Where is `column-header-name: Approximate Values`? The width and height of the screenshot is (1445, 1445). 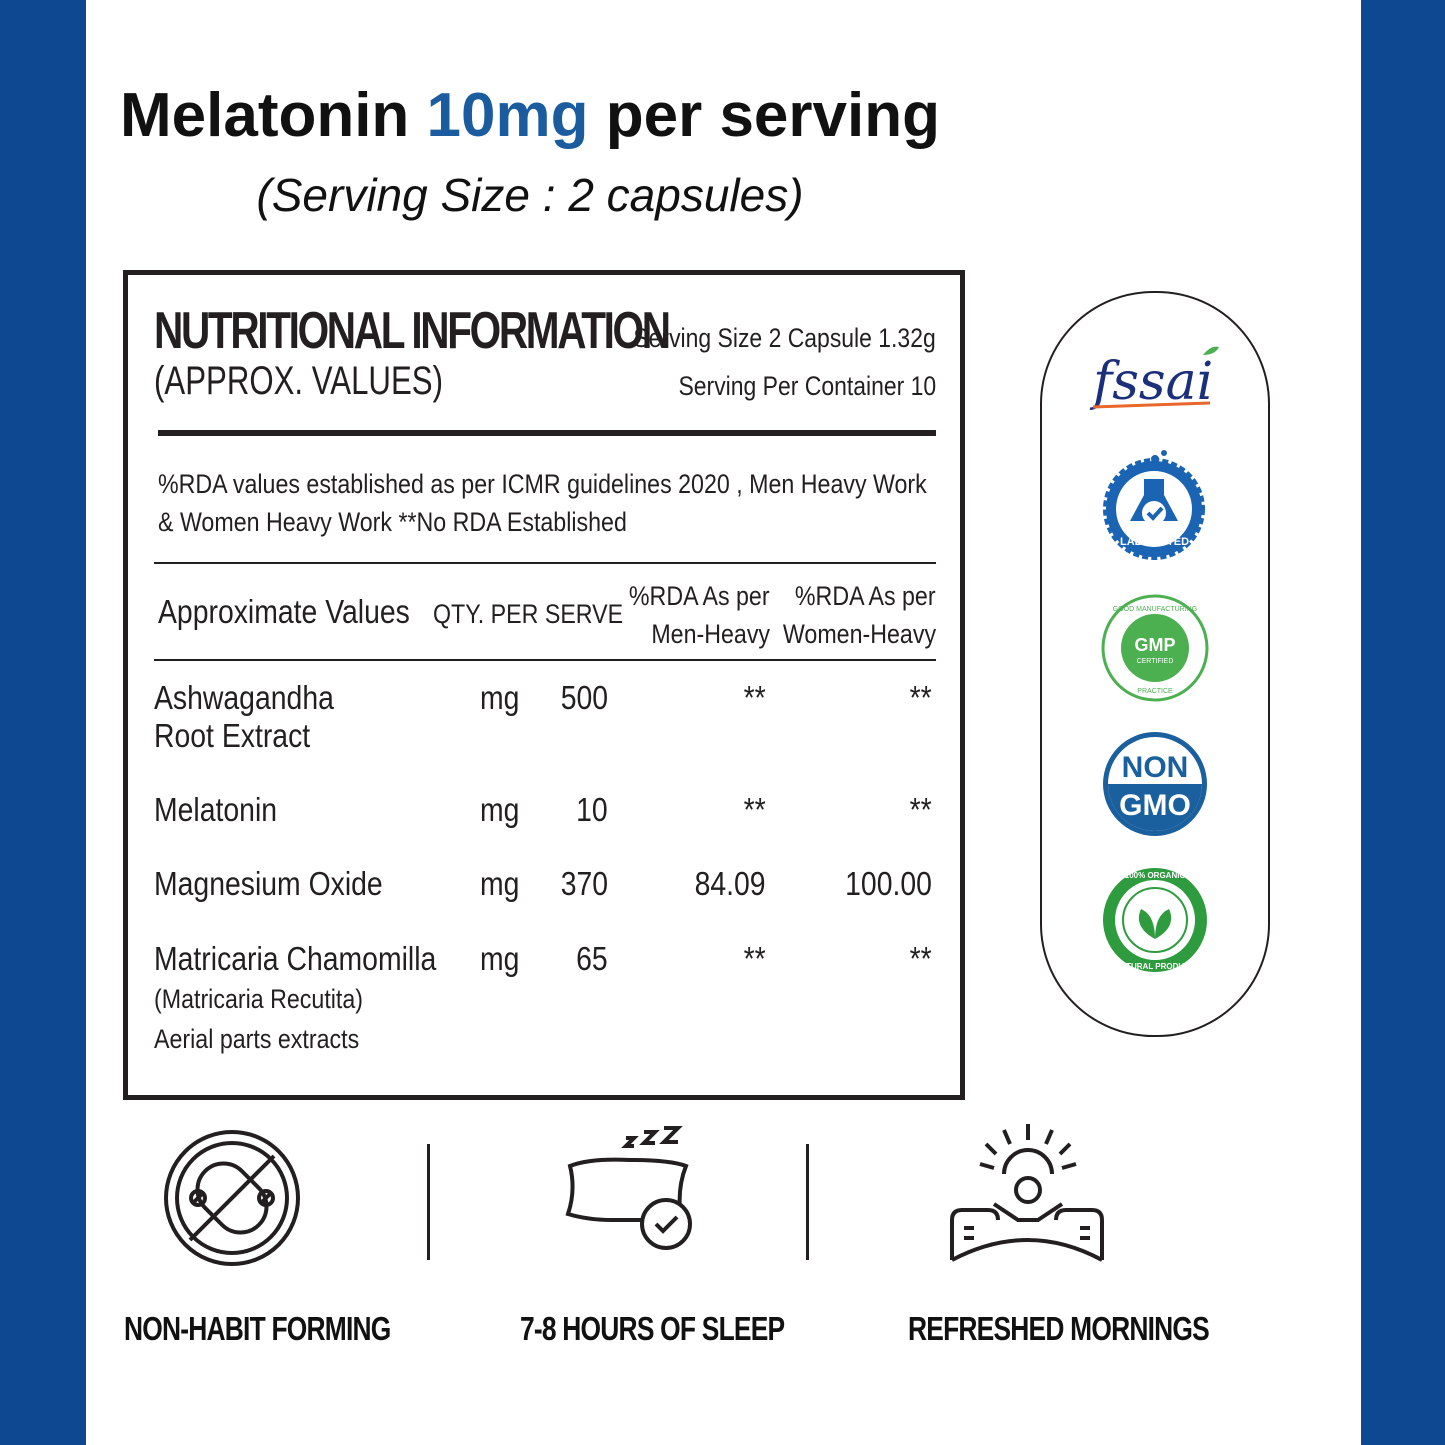 column-header-name: Approximate Values is located at coordinates (284, 611).